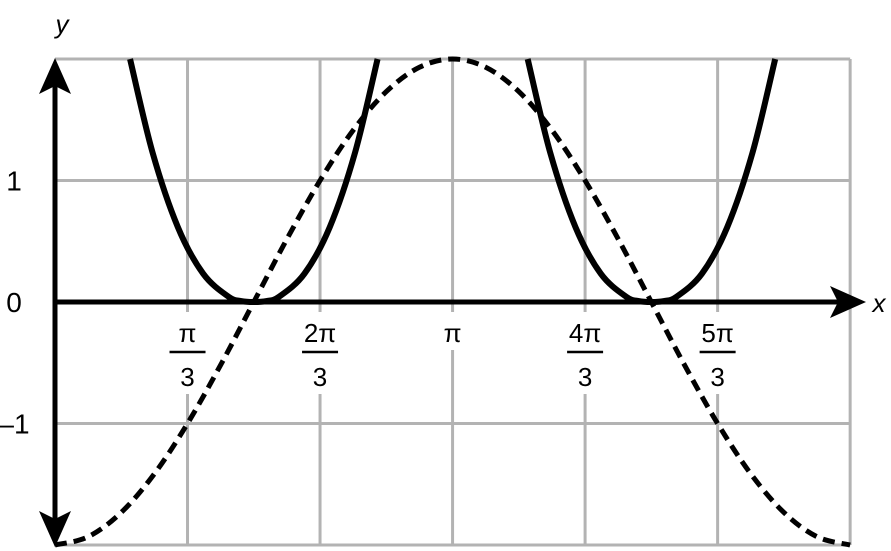  What do you see at coordinates (717, 333) in the screenshot?
I see `x-tick-numerator: 5π` at bounding box center [717, 333].